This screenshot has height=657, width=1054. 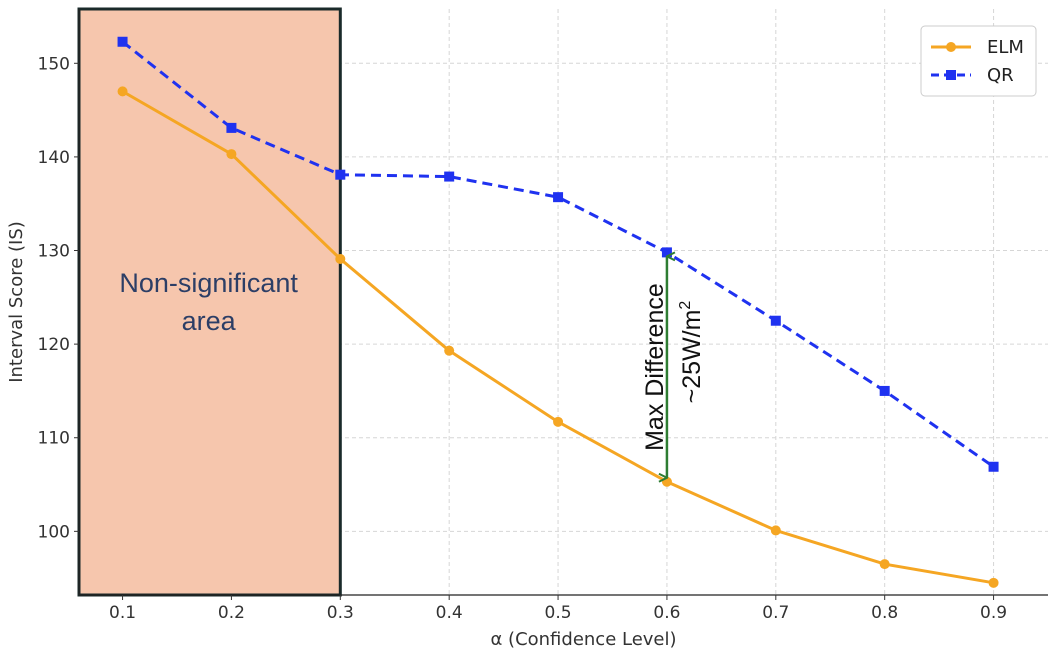 What do you see at coordinates (54, 532) in the screenshot?
I see `y-tick-label: 100` at bounding box center [54, 532].